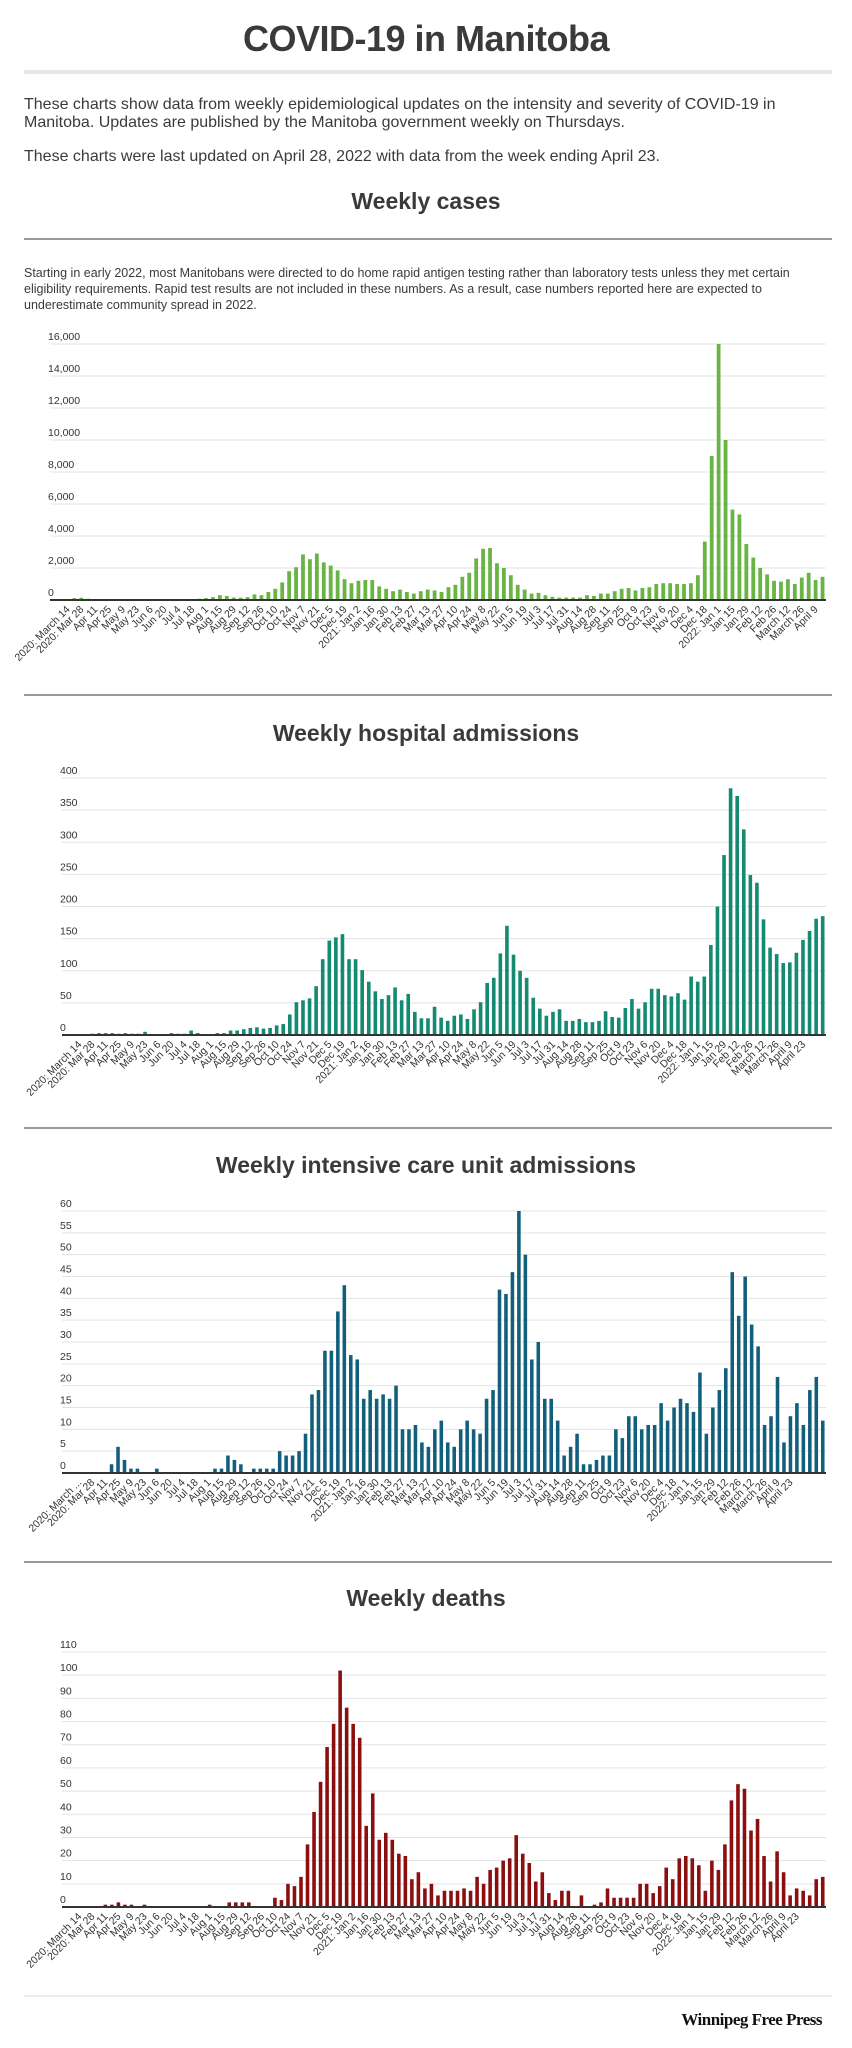  Describe the element at coordinates (69, 803) in the screenshot. I see `y-tick-label: 350` at that location.